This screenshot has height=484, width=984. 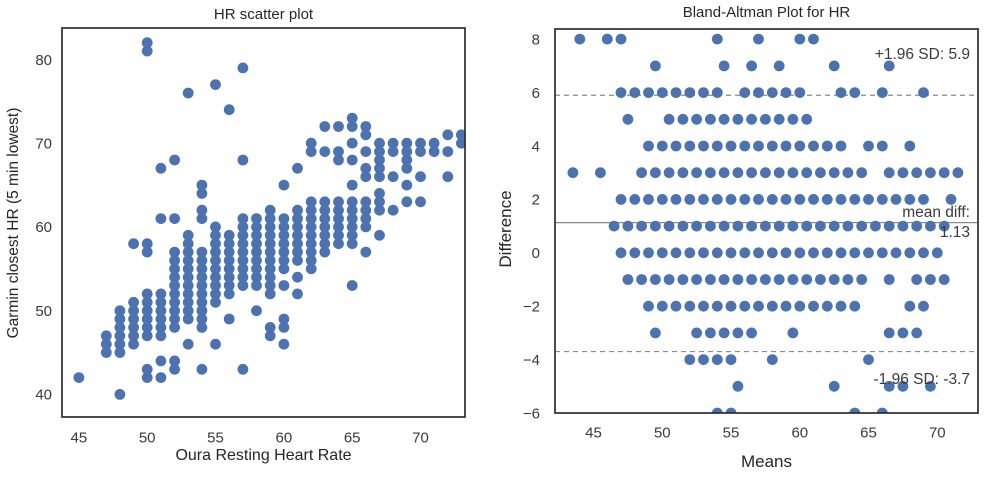 I want to click on y-tick-label: −2, so click(x=531, y=307).